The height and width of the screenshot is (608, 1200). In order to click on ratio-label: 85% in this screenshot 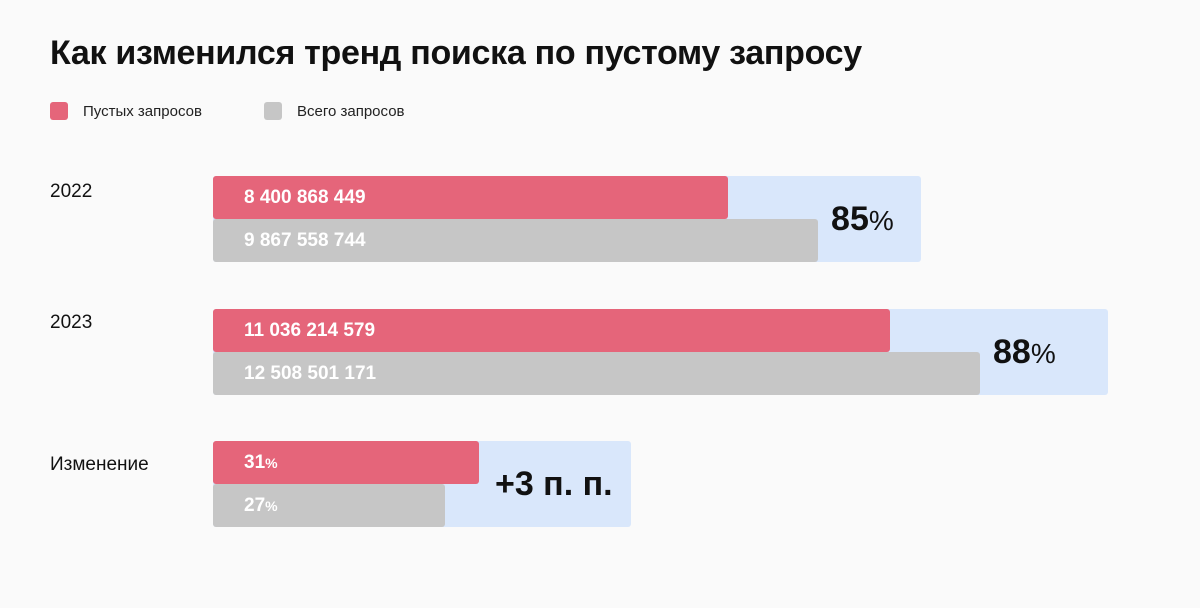, I will do `click(862, 220)`.